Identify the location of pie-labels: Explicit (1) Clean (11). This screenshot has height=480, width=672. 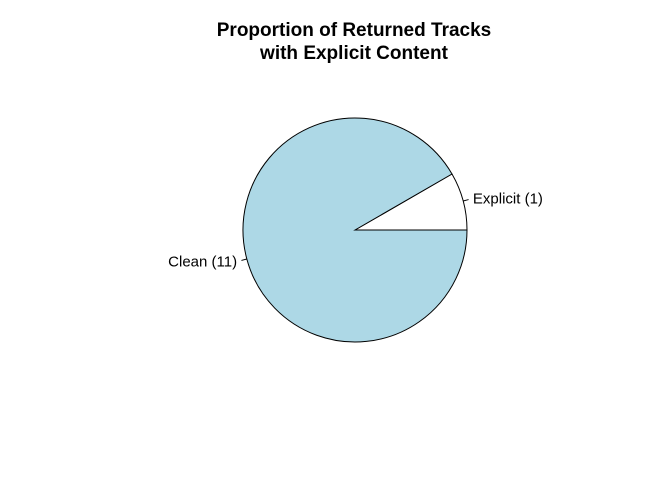
(355, 230).